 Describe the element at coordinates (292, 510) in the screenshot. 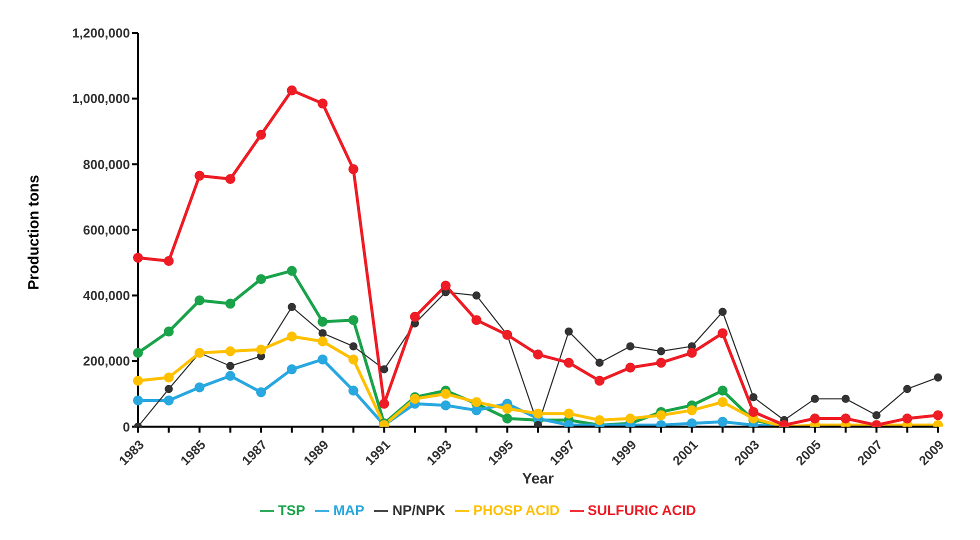

I see `legend-label: TSP` at that location.